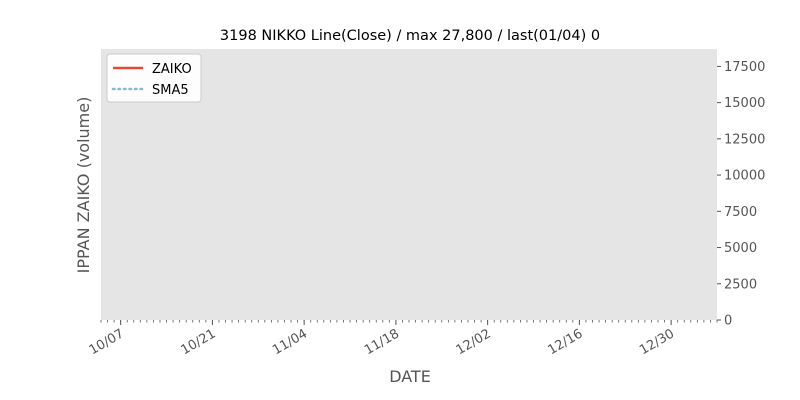  What do you see at coordinates (290, 342) in the screenshot?
I see `x-tick-label: 11/04` at bounding box center [290, 342].